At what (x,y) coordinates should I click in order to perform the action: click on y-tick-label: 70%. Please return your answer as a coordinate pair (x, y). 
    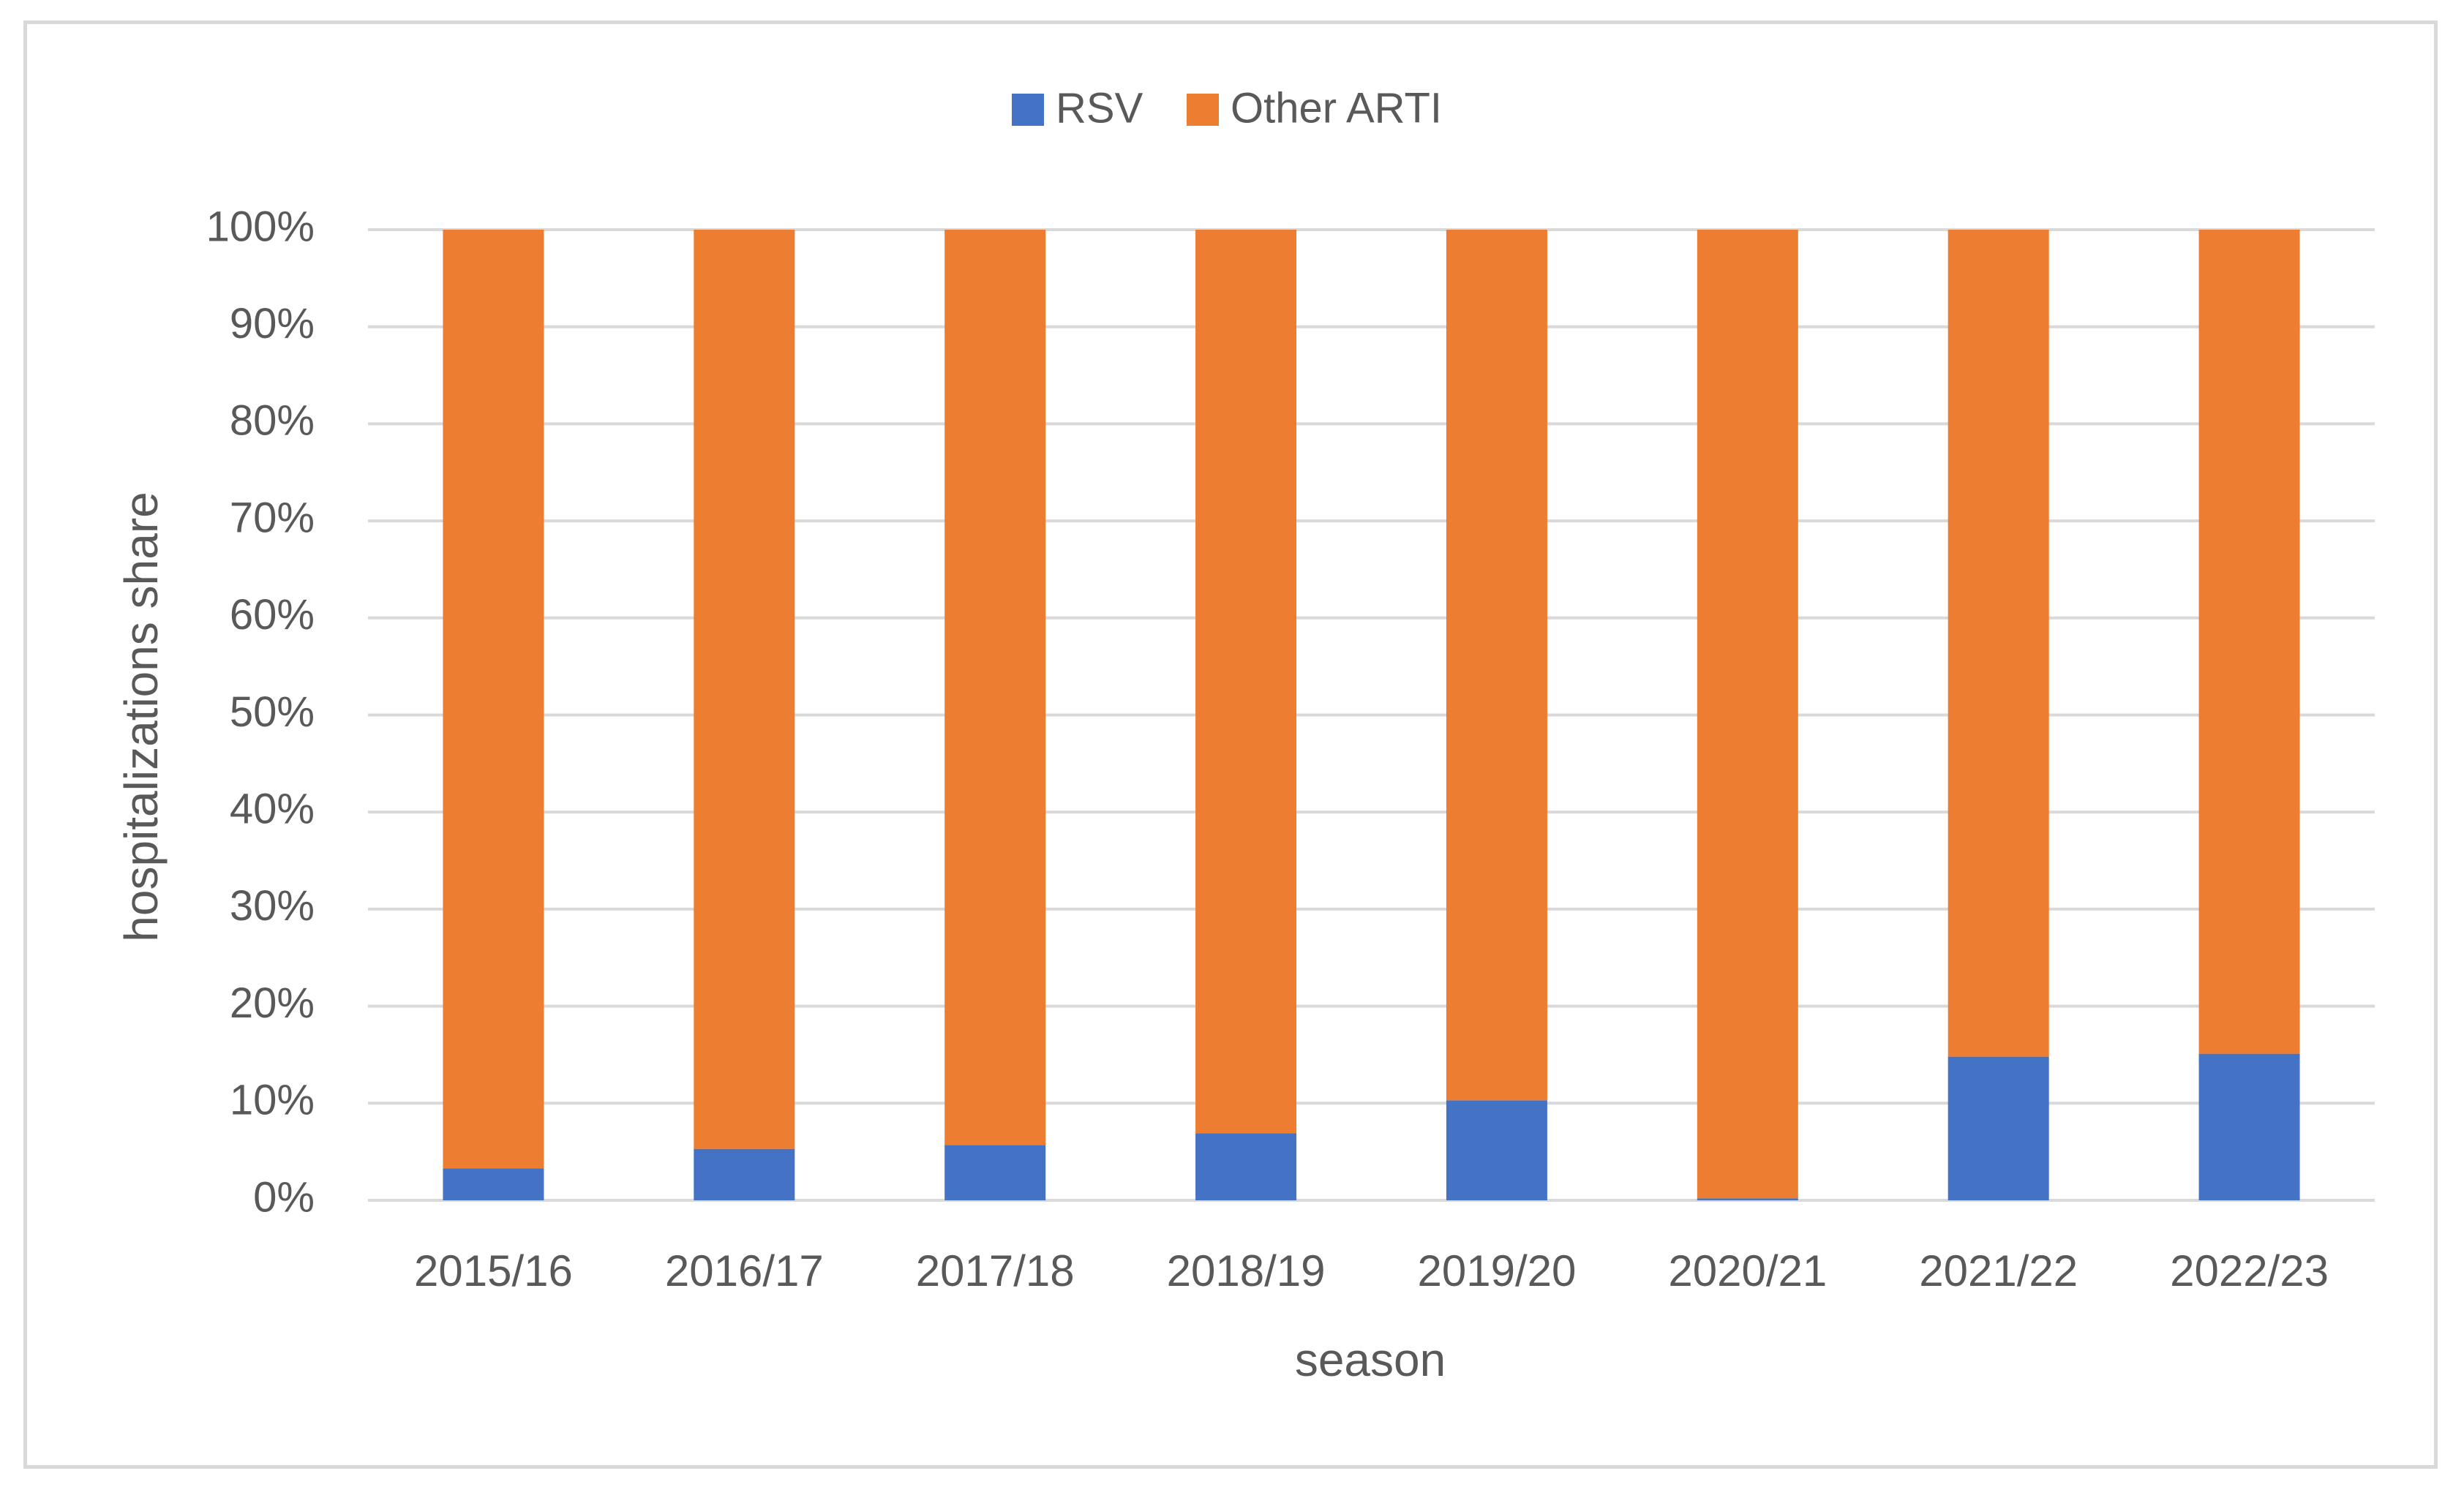
    Looking at the image, I should click on (272, 517).